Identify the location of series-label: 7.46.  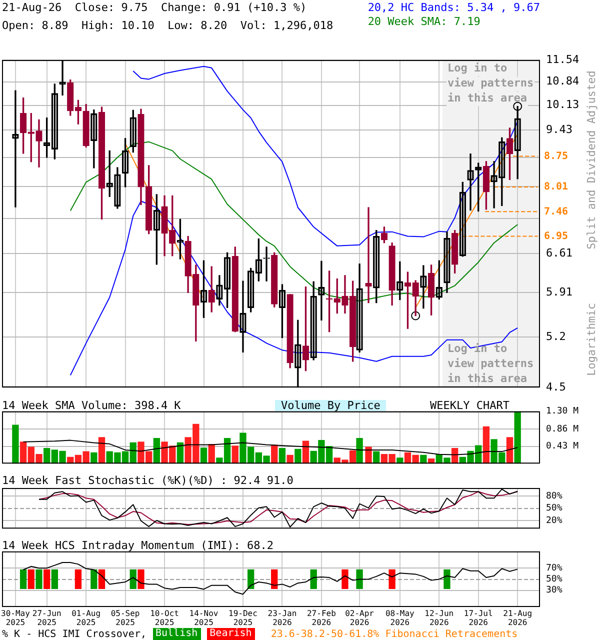
(556, 212).